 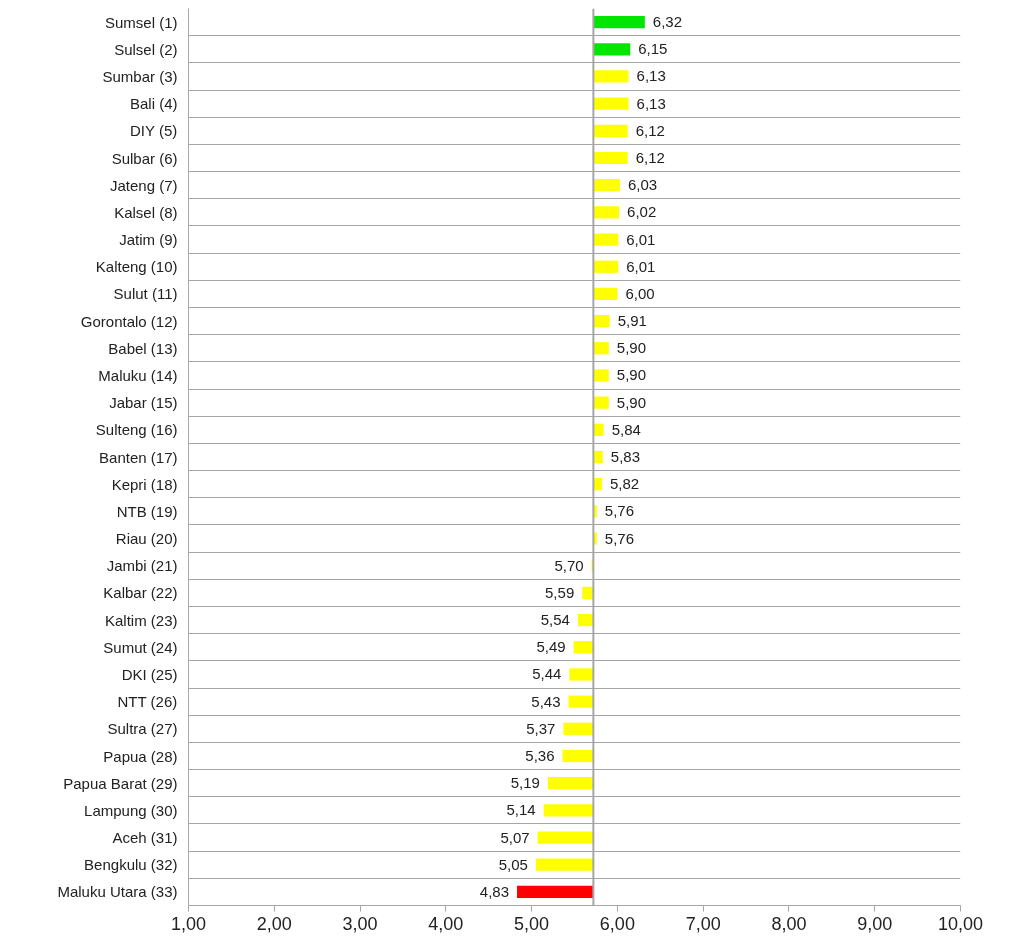 What do you see at coordinates (120, 783) in the screenshot?
I see `y-tick-label: Papua Barat (29)` at bounding box center [120, 783].